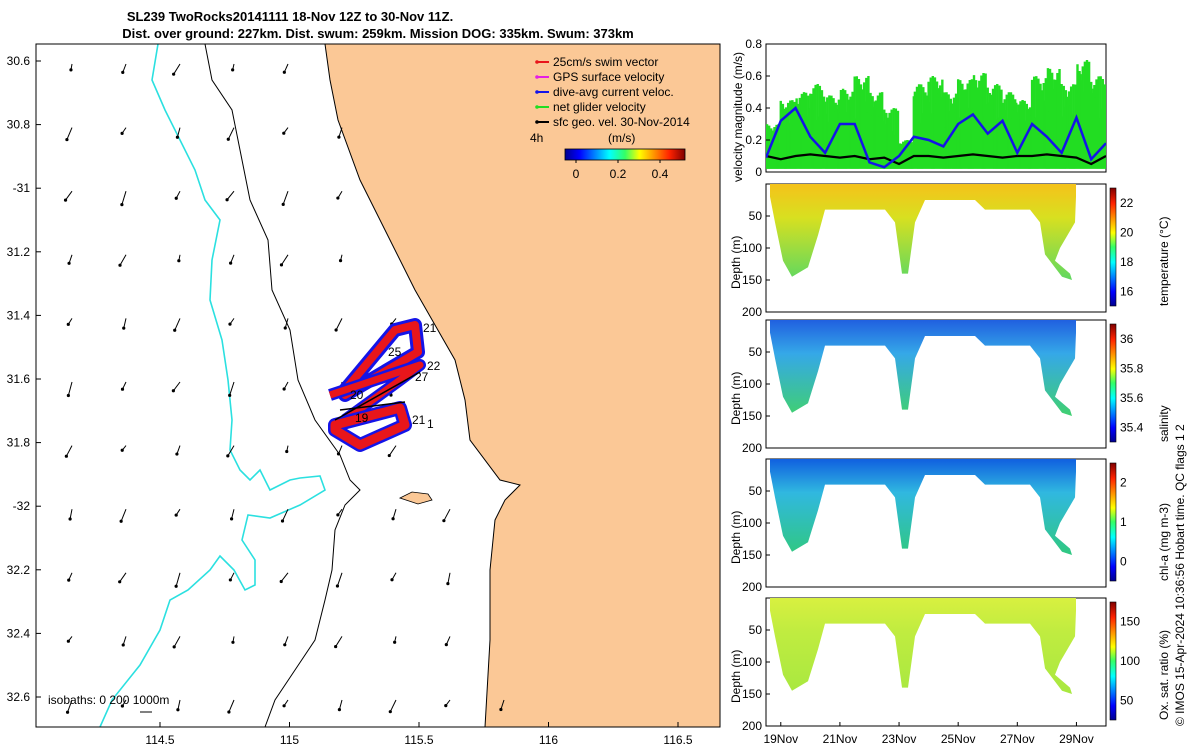  What do you see at coordinates (752, 662) in the screenshot?
I see `depth-tick-label: 100` at bounding box center [752, 662].